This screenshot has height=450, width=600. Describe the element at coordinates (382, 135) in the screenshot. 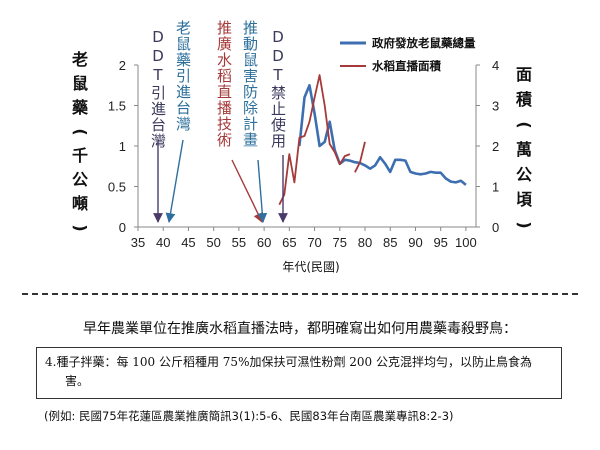

I see `series-line-rodenticide` at that location.